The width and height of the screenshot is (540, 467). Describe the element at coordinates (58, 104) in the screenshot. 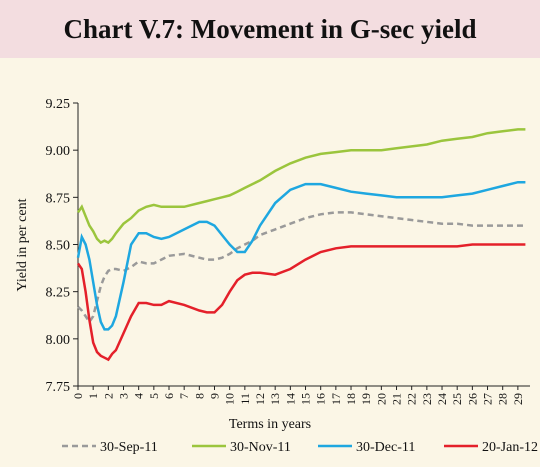

I see `y-tick-label: 9.25` at that location.